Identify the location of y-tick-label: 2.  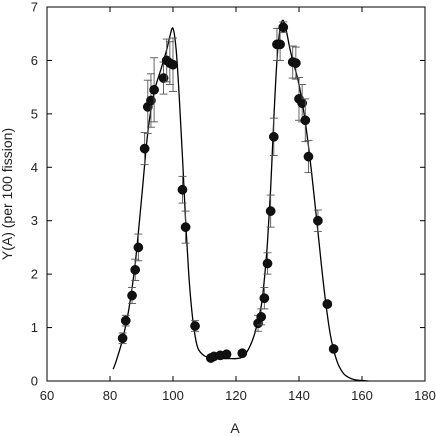
(34, 274).